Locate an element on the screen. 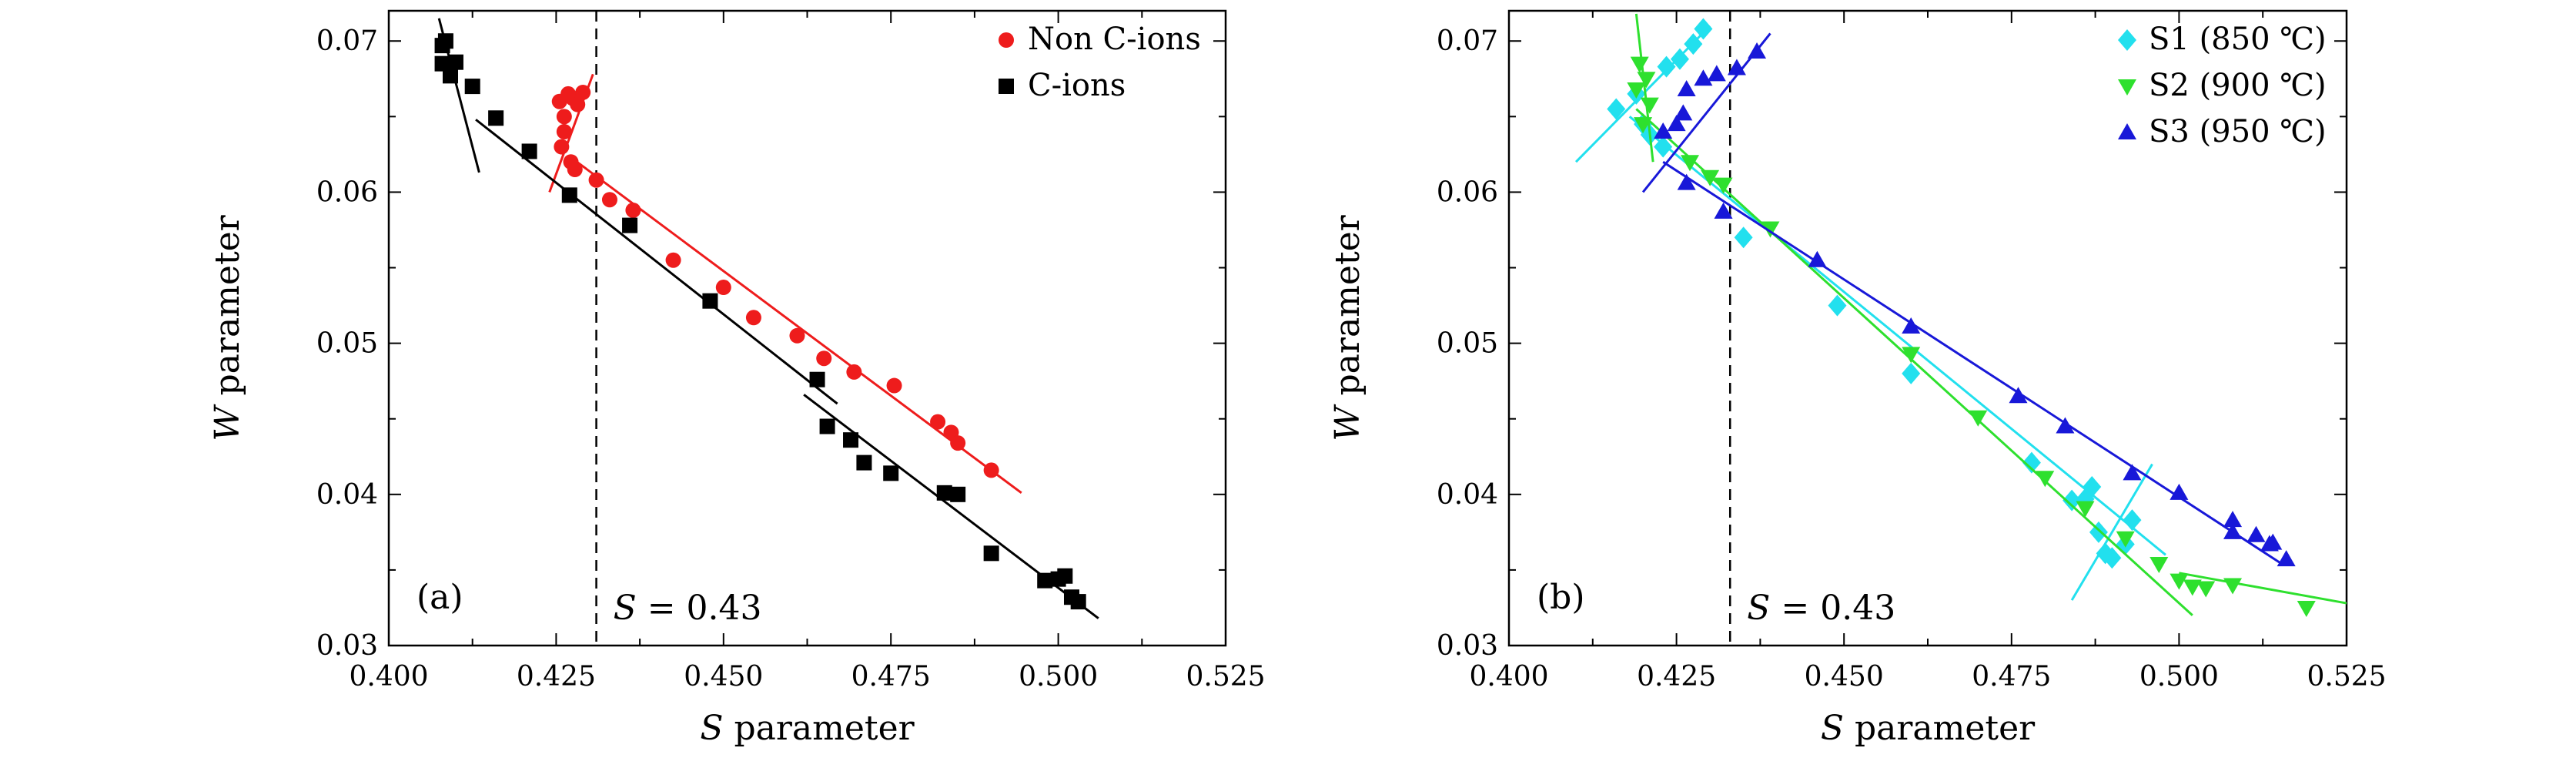 The image size is (2576, 758). x-axis-label: S parameter is located at coordinates (808, 729).